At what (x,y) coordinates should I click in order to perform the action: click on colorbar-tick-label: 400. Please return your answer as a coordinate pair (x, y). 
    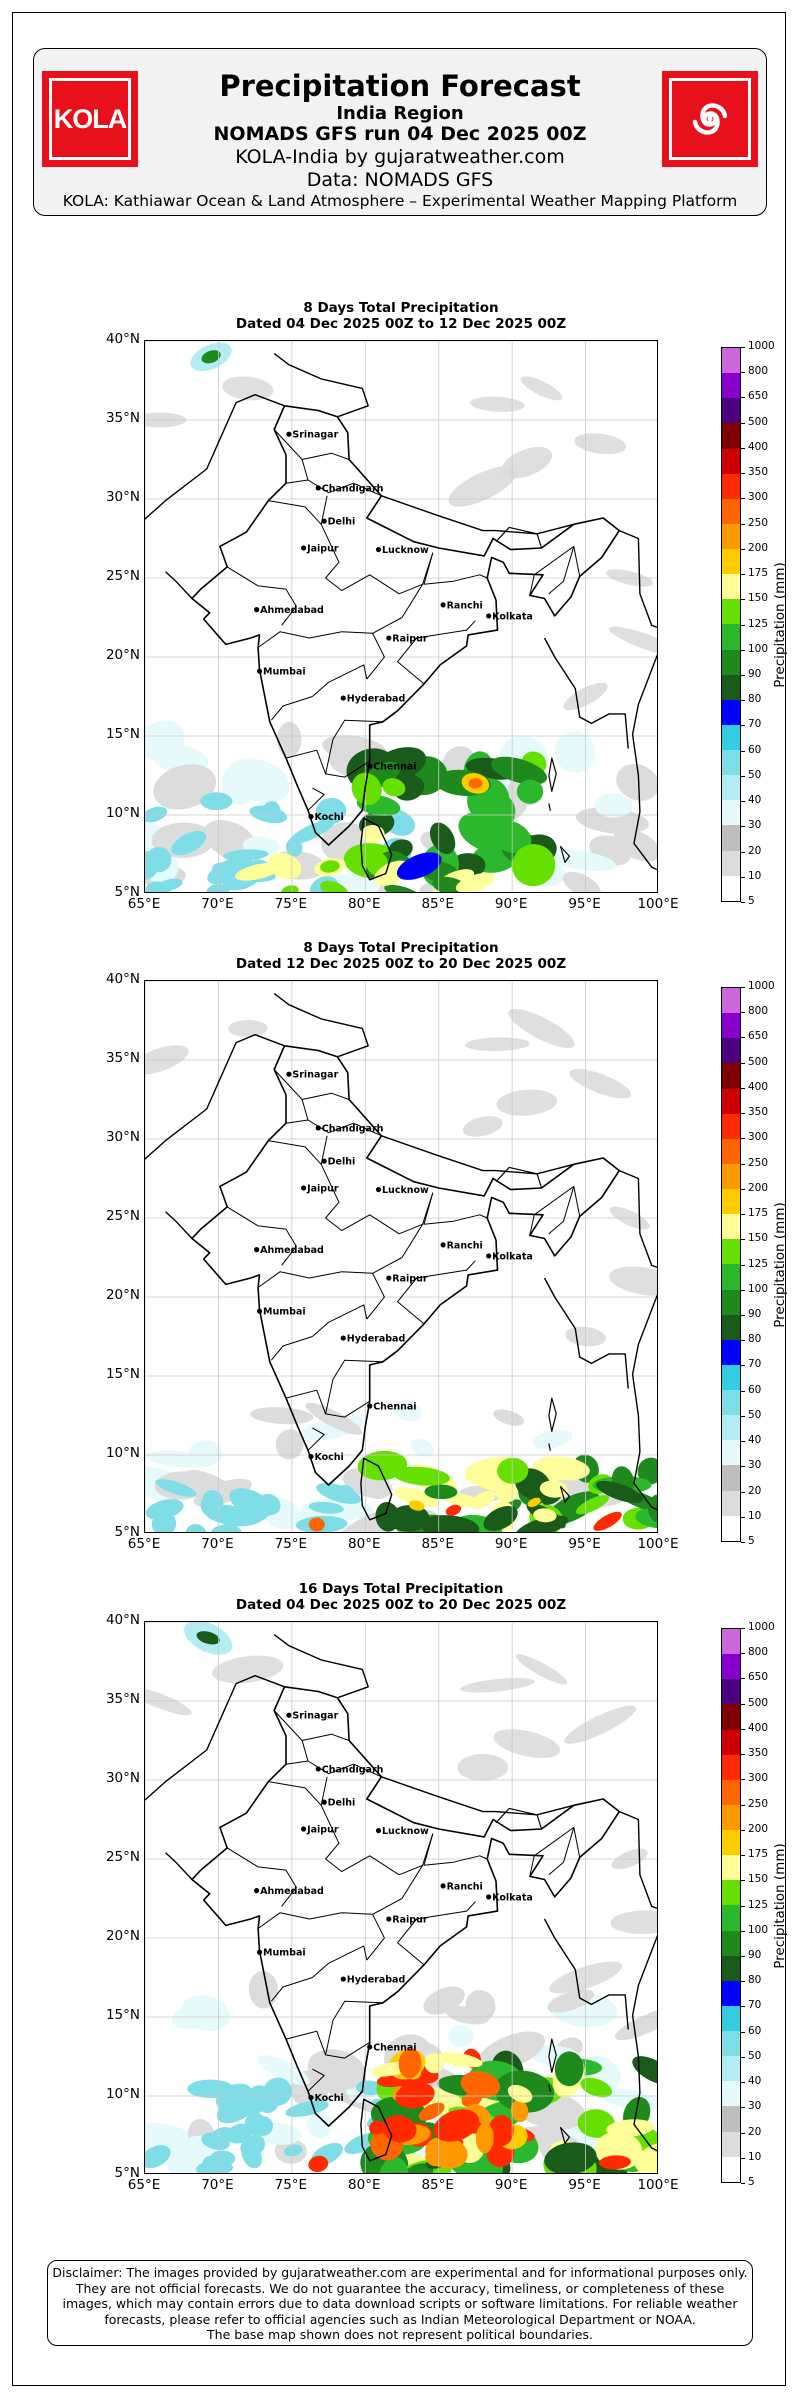
    Looking at the image, I should click on (758, 446).